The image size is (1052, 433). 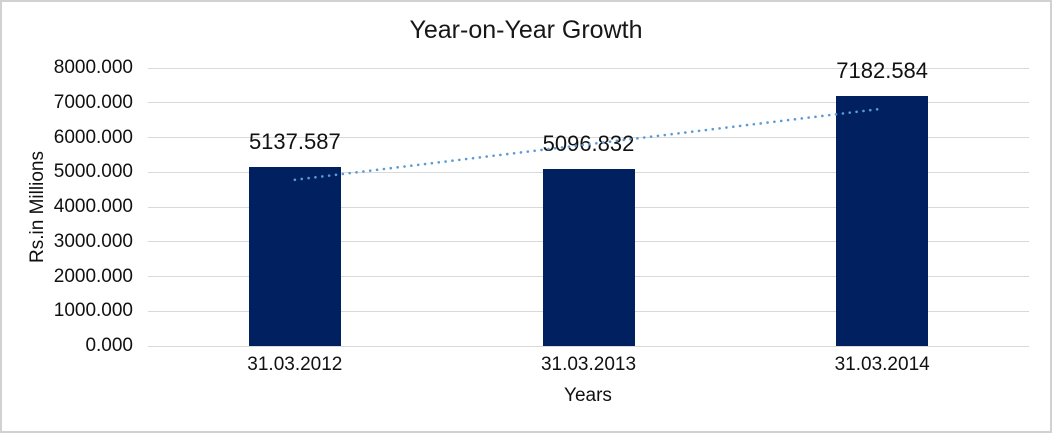 I want to click on x-axis-tick-label: 31.03.2013, so click(x=588, y=364).